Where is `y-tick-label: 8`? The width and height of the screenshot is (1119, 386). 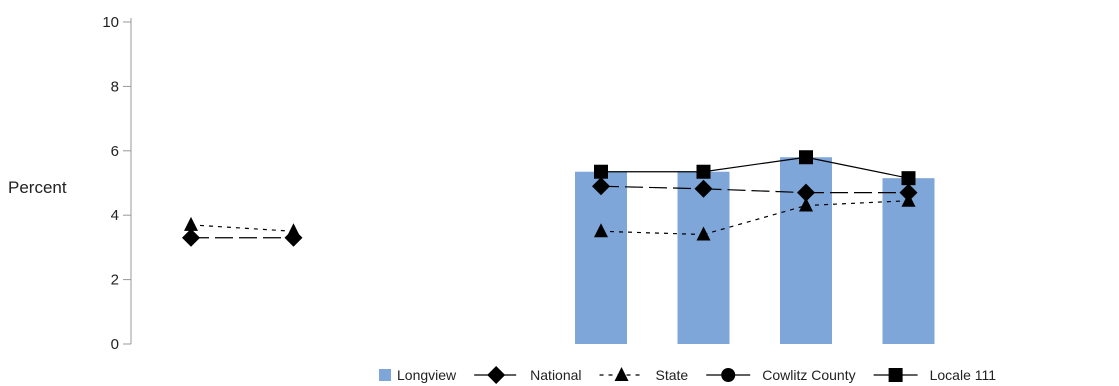 y-tick-label: 8 is located at coordinates (115, 86).